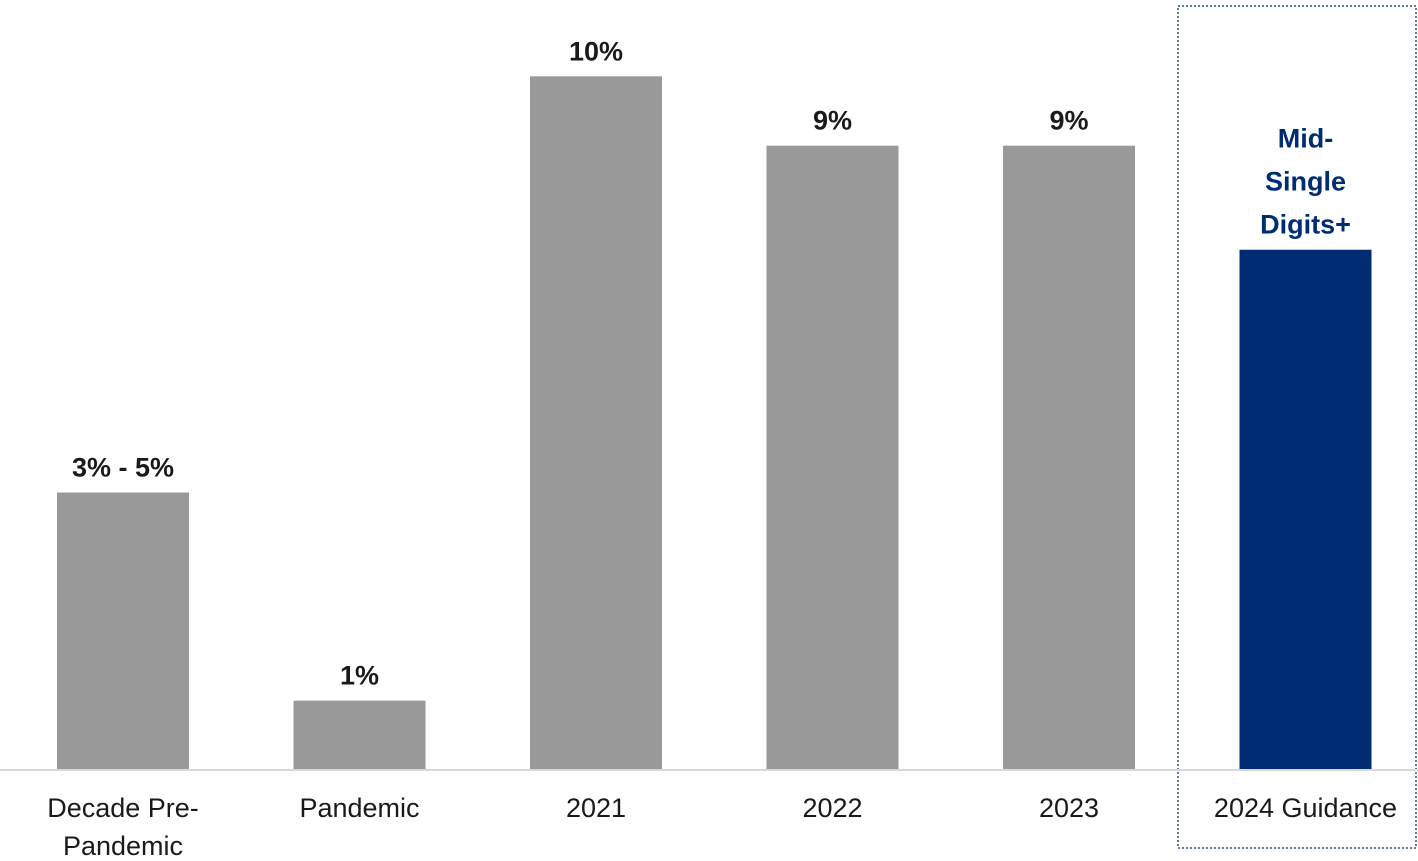 The height and width of the screenshot is (861, 1418). What do you see at coordinates (596, 808) in the screenshot?
I see `category-label-2: 2021` at bounding box center [596, 808].